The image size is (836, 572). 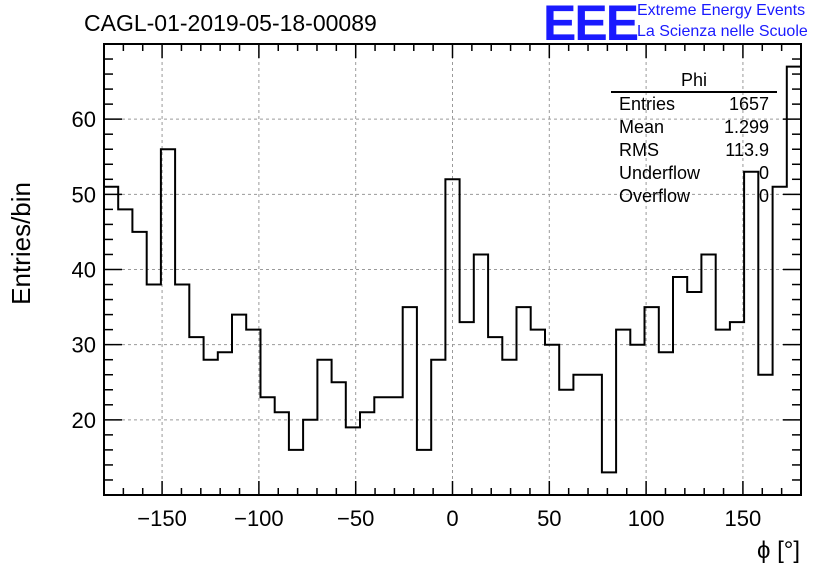 I want to click on stats-title: Phi, so click(x=693, y=80).